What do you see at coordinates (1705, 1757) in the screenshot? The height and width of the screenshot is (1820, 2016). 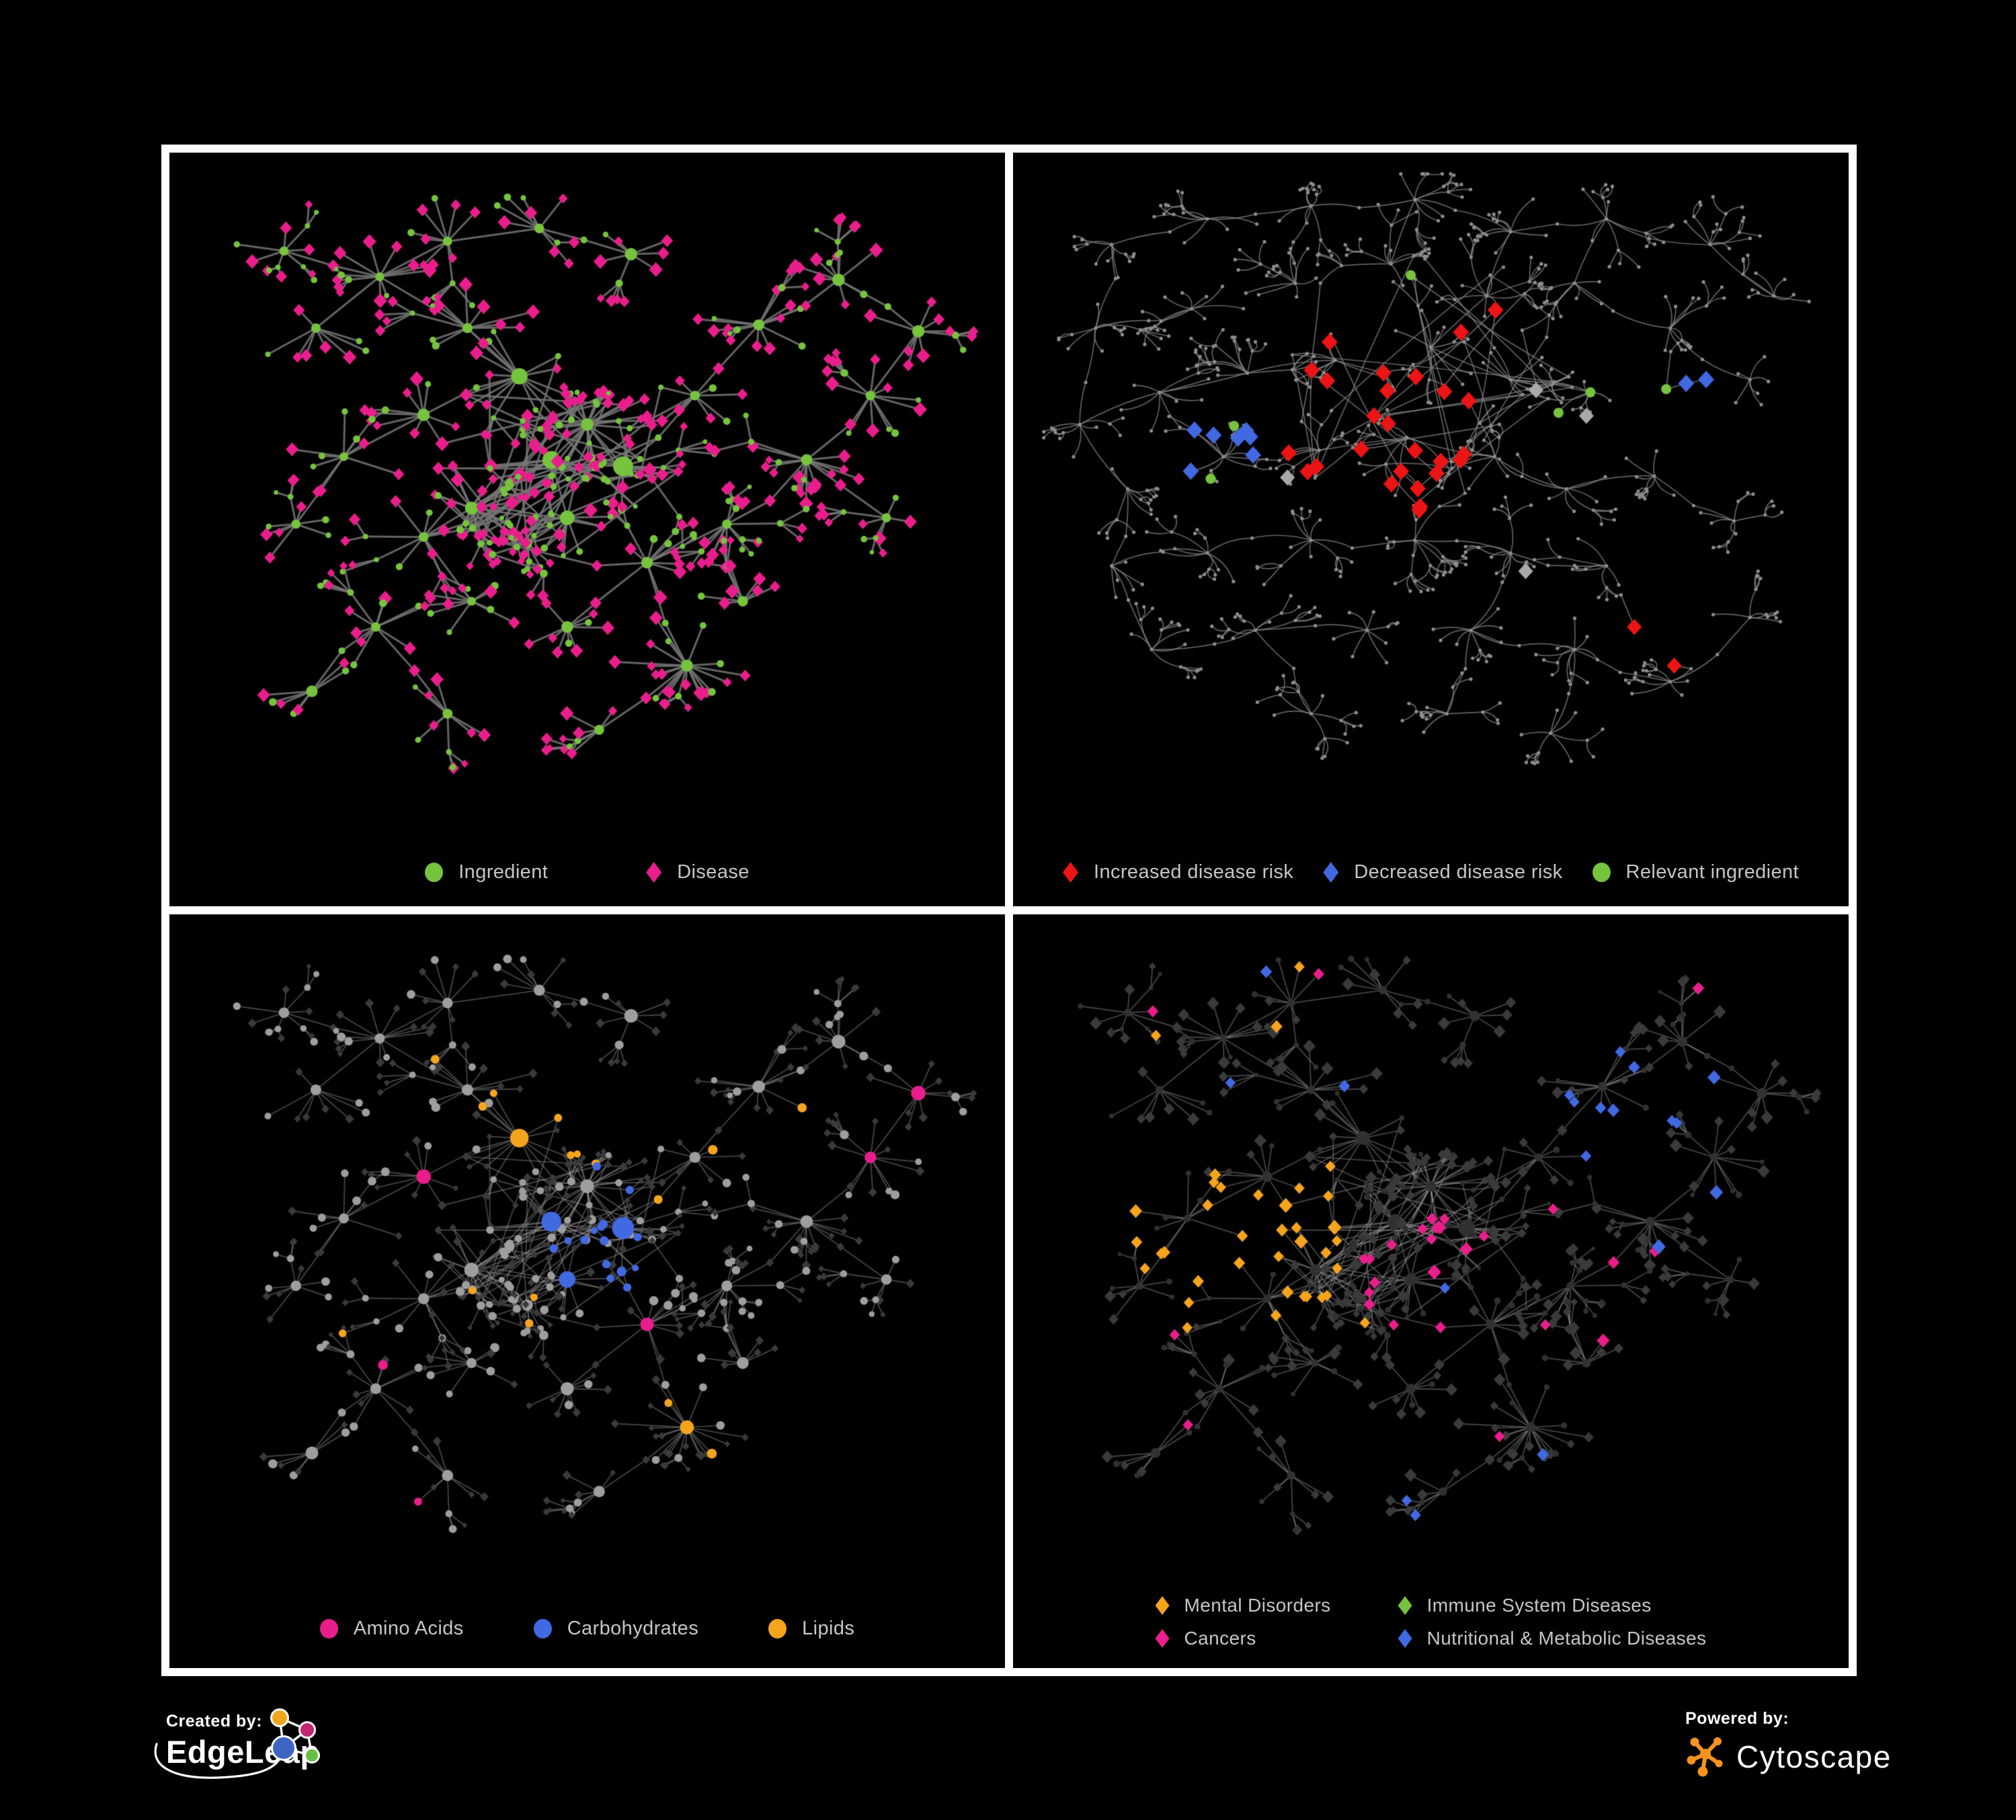 I see `cytoscape-logo-icon` at bounding box center [1705, 1757].